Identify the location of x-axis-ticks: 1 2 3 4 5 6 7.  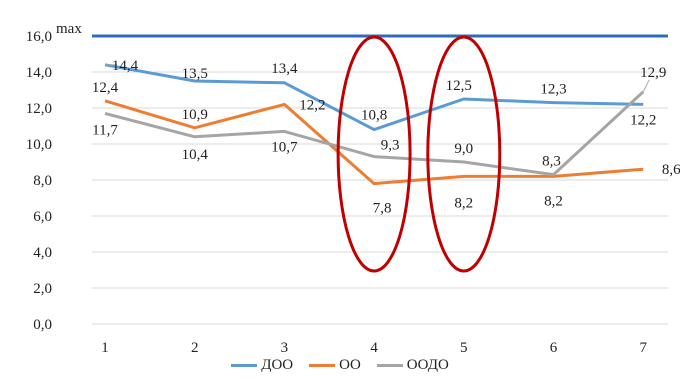
(374, 348).